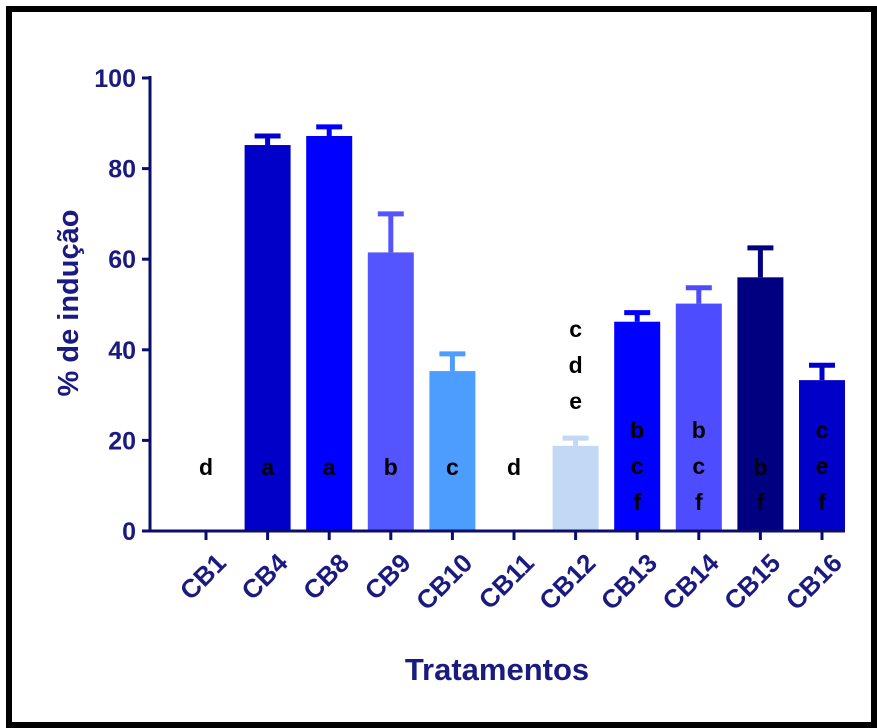 This screenshot has height=728, width=877. What do you see at coordinates (326, 577) in the screenshot?
I see `x-tick-label: CB8` at bounding box center [326, 577].